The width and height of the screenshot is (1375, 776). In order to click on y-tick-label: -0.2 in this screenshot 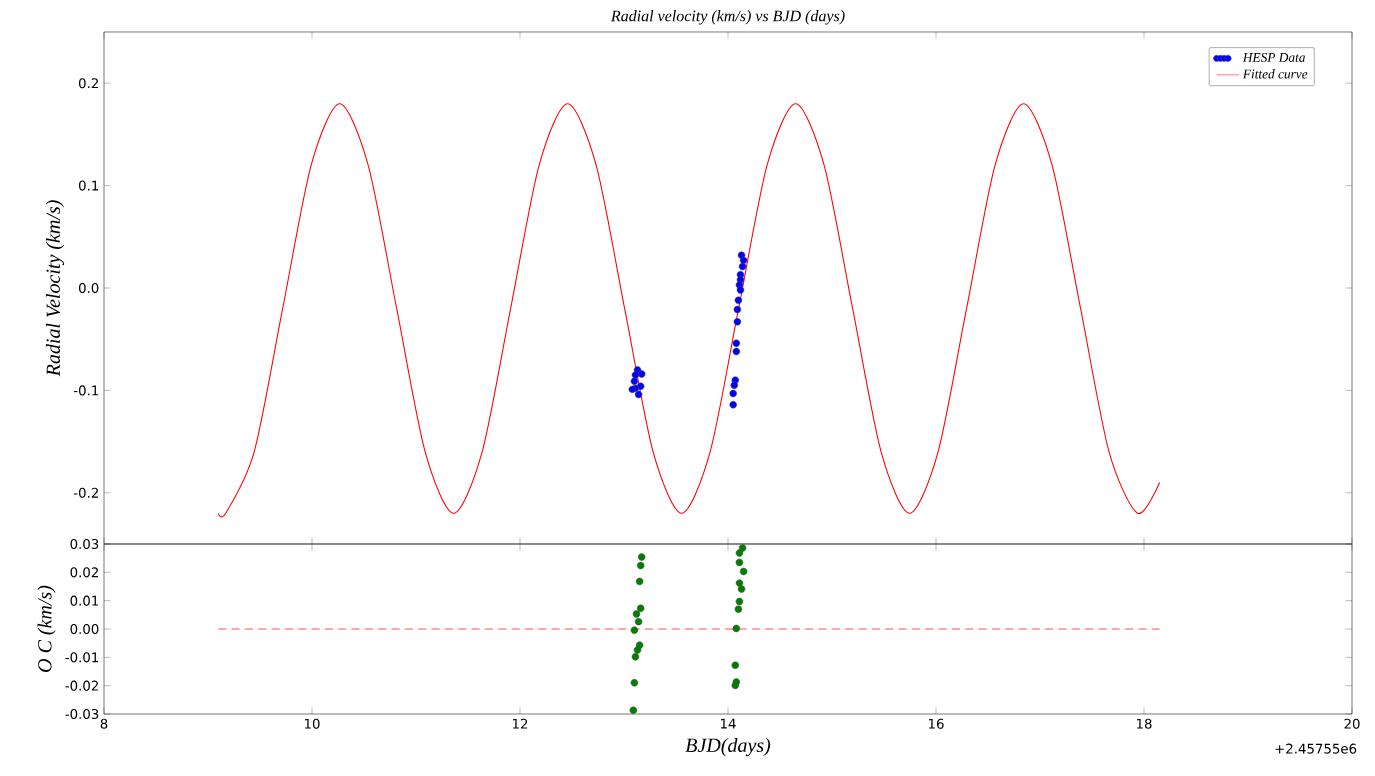, I will do `click(85, 492)`.